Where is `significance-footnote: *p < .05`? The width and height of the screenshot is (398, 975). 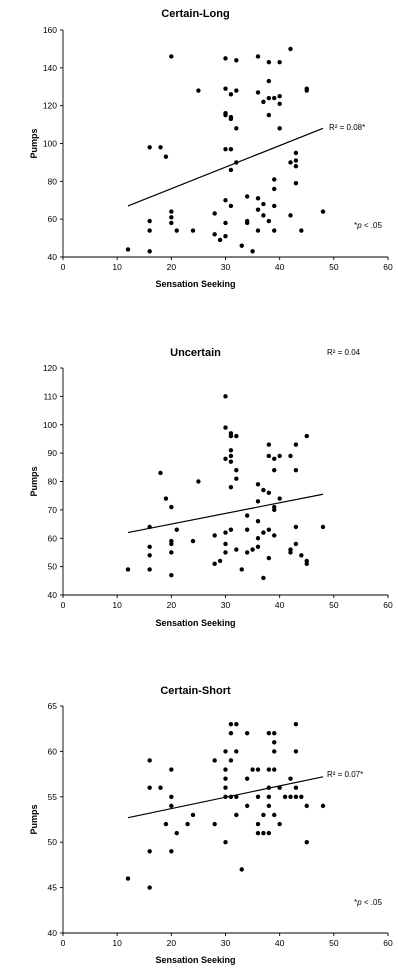 significance-footnote: *p < .05 is located at coordinates (368, 902).